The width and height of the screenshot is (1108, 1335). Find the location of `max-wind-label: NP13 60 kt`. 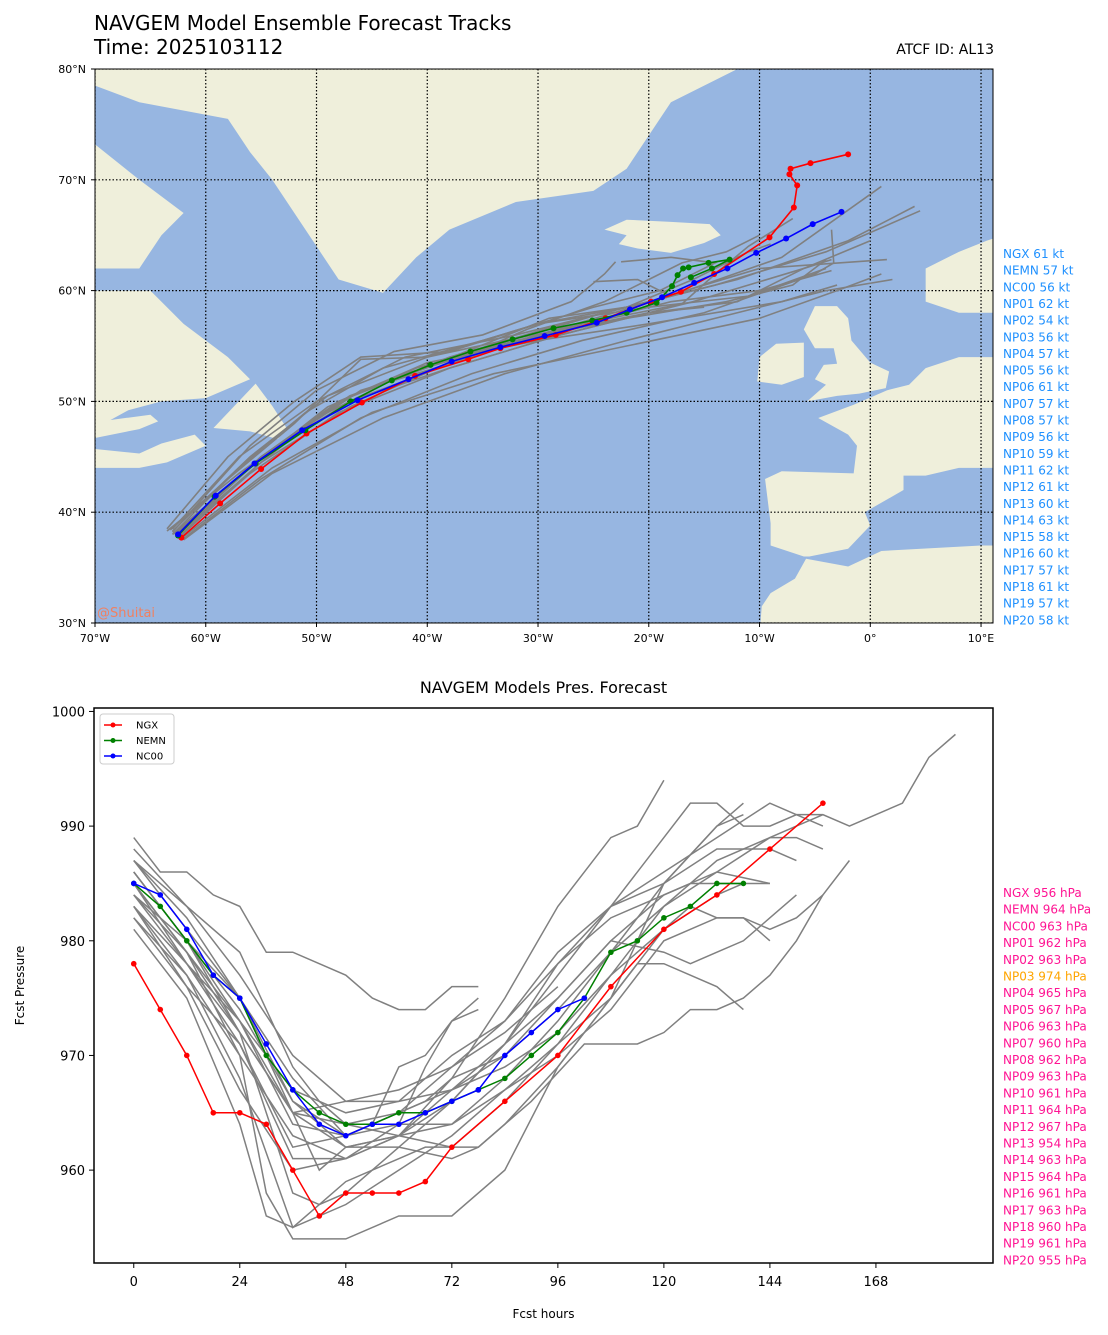

max-wind-label: NP13 60 kt is located at coordinates (1036, 504).